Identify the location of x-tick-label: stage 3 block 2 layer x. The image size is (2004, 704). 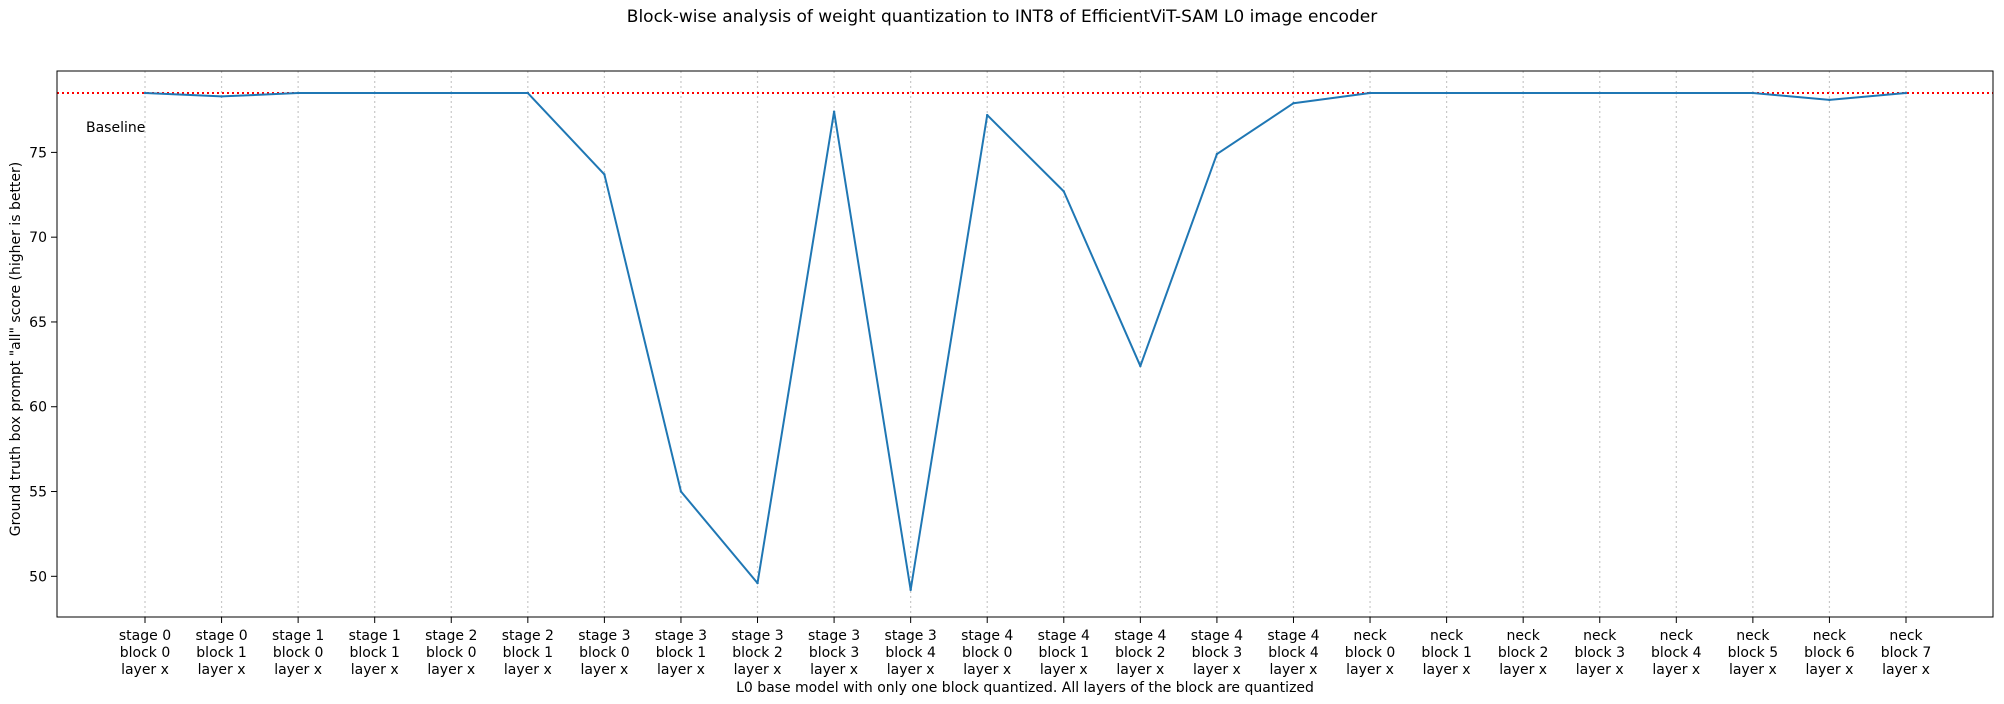
(757, 653).